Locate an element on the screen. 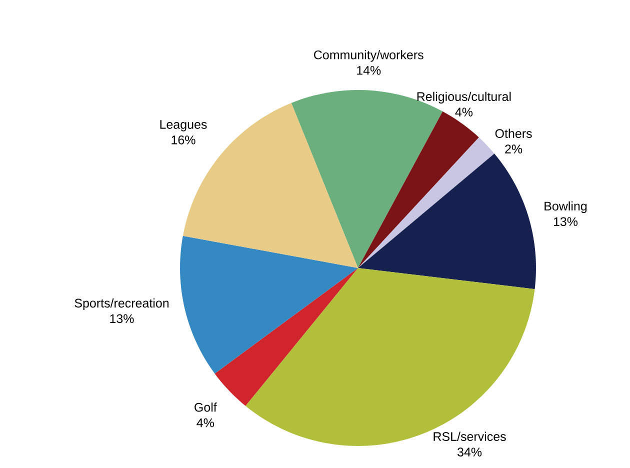  slice-label: Sports/recreation is located at coordinates (121, 304).